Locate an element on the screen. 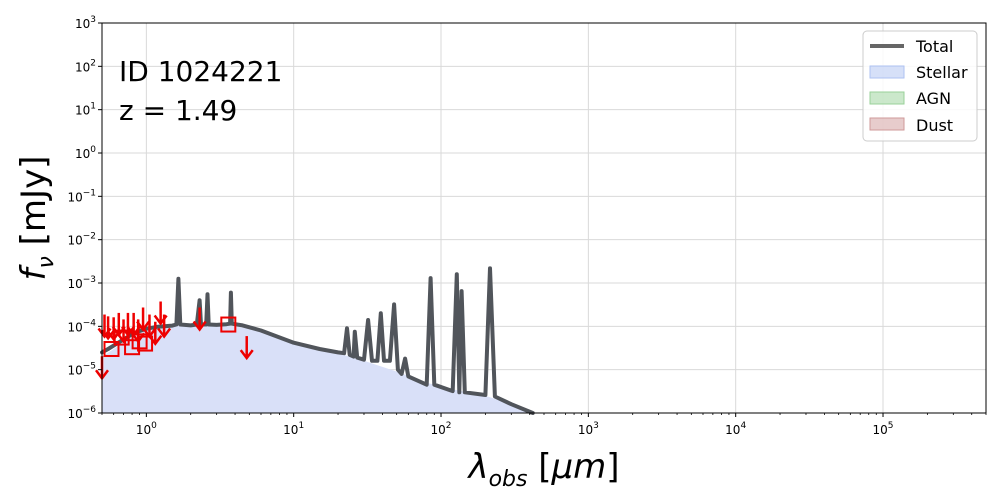 The image size is (1000, 500). annotation-id: ID 1024221 is located at coordinates (200, 71).